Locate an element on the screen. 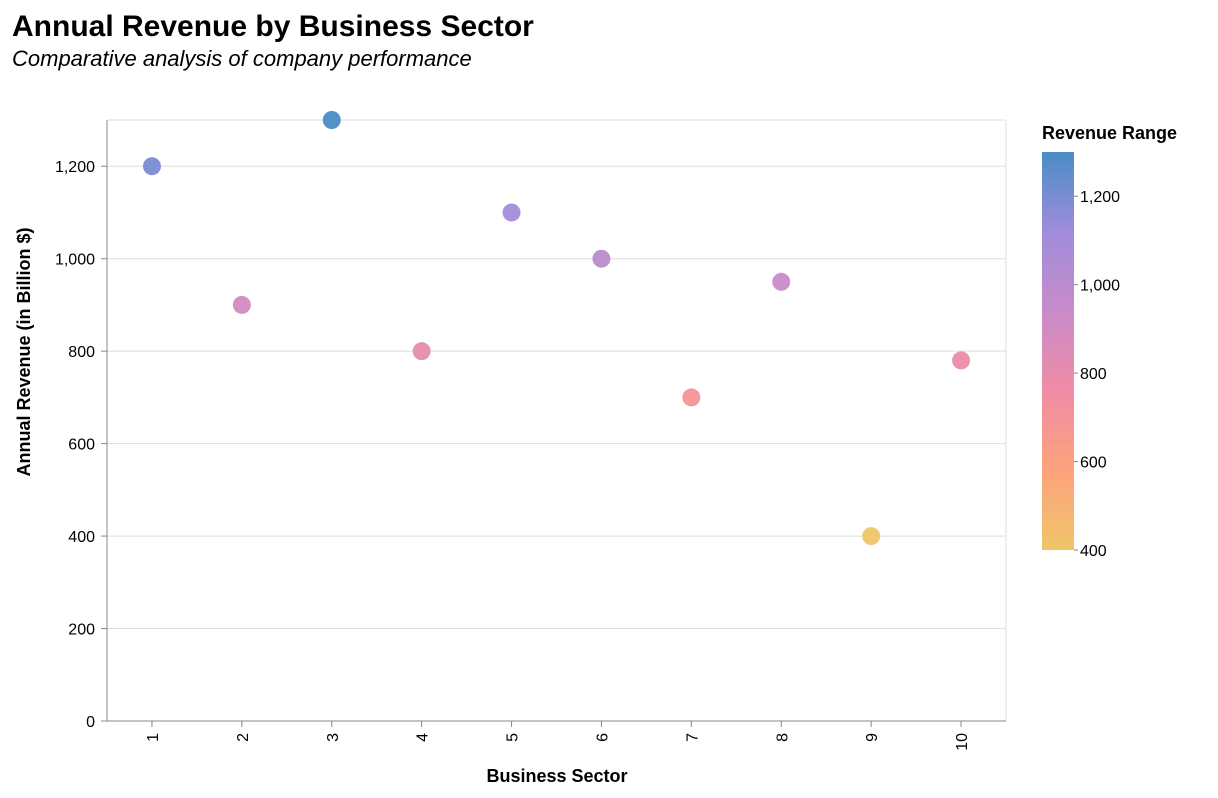  y-tick-label-2: 400 is located at coordinates (81, 537).